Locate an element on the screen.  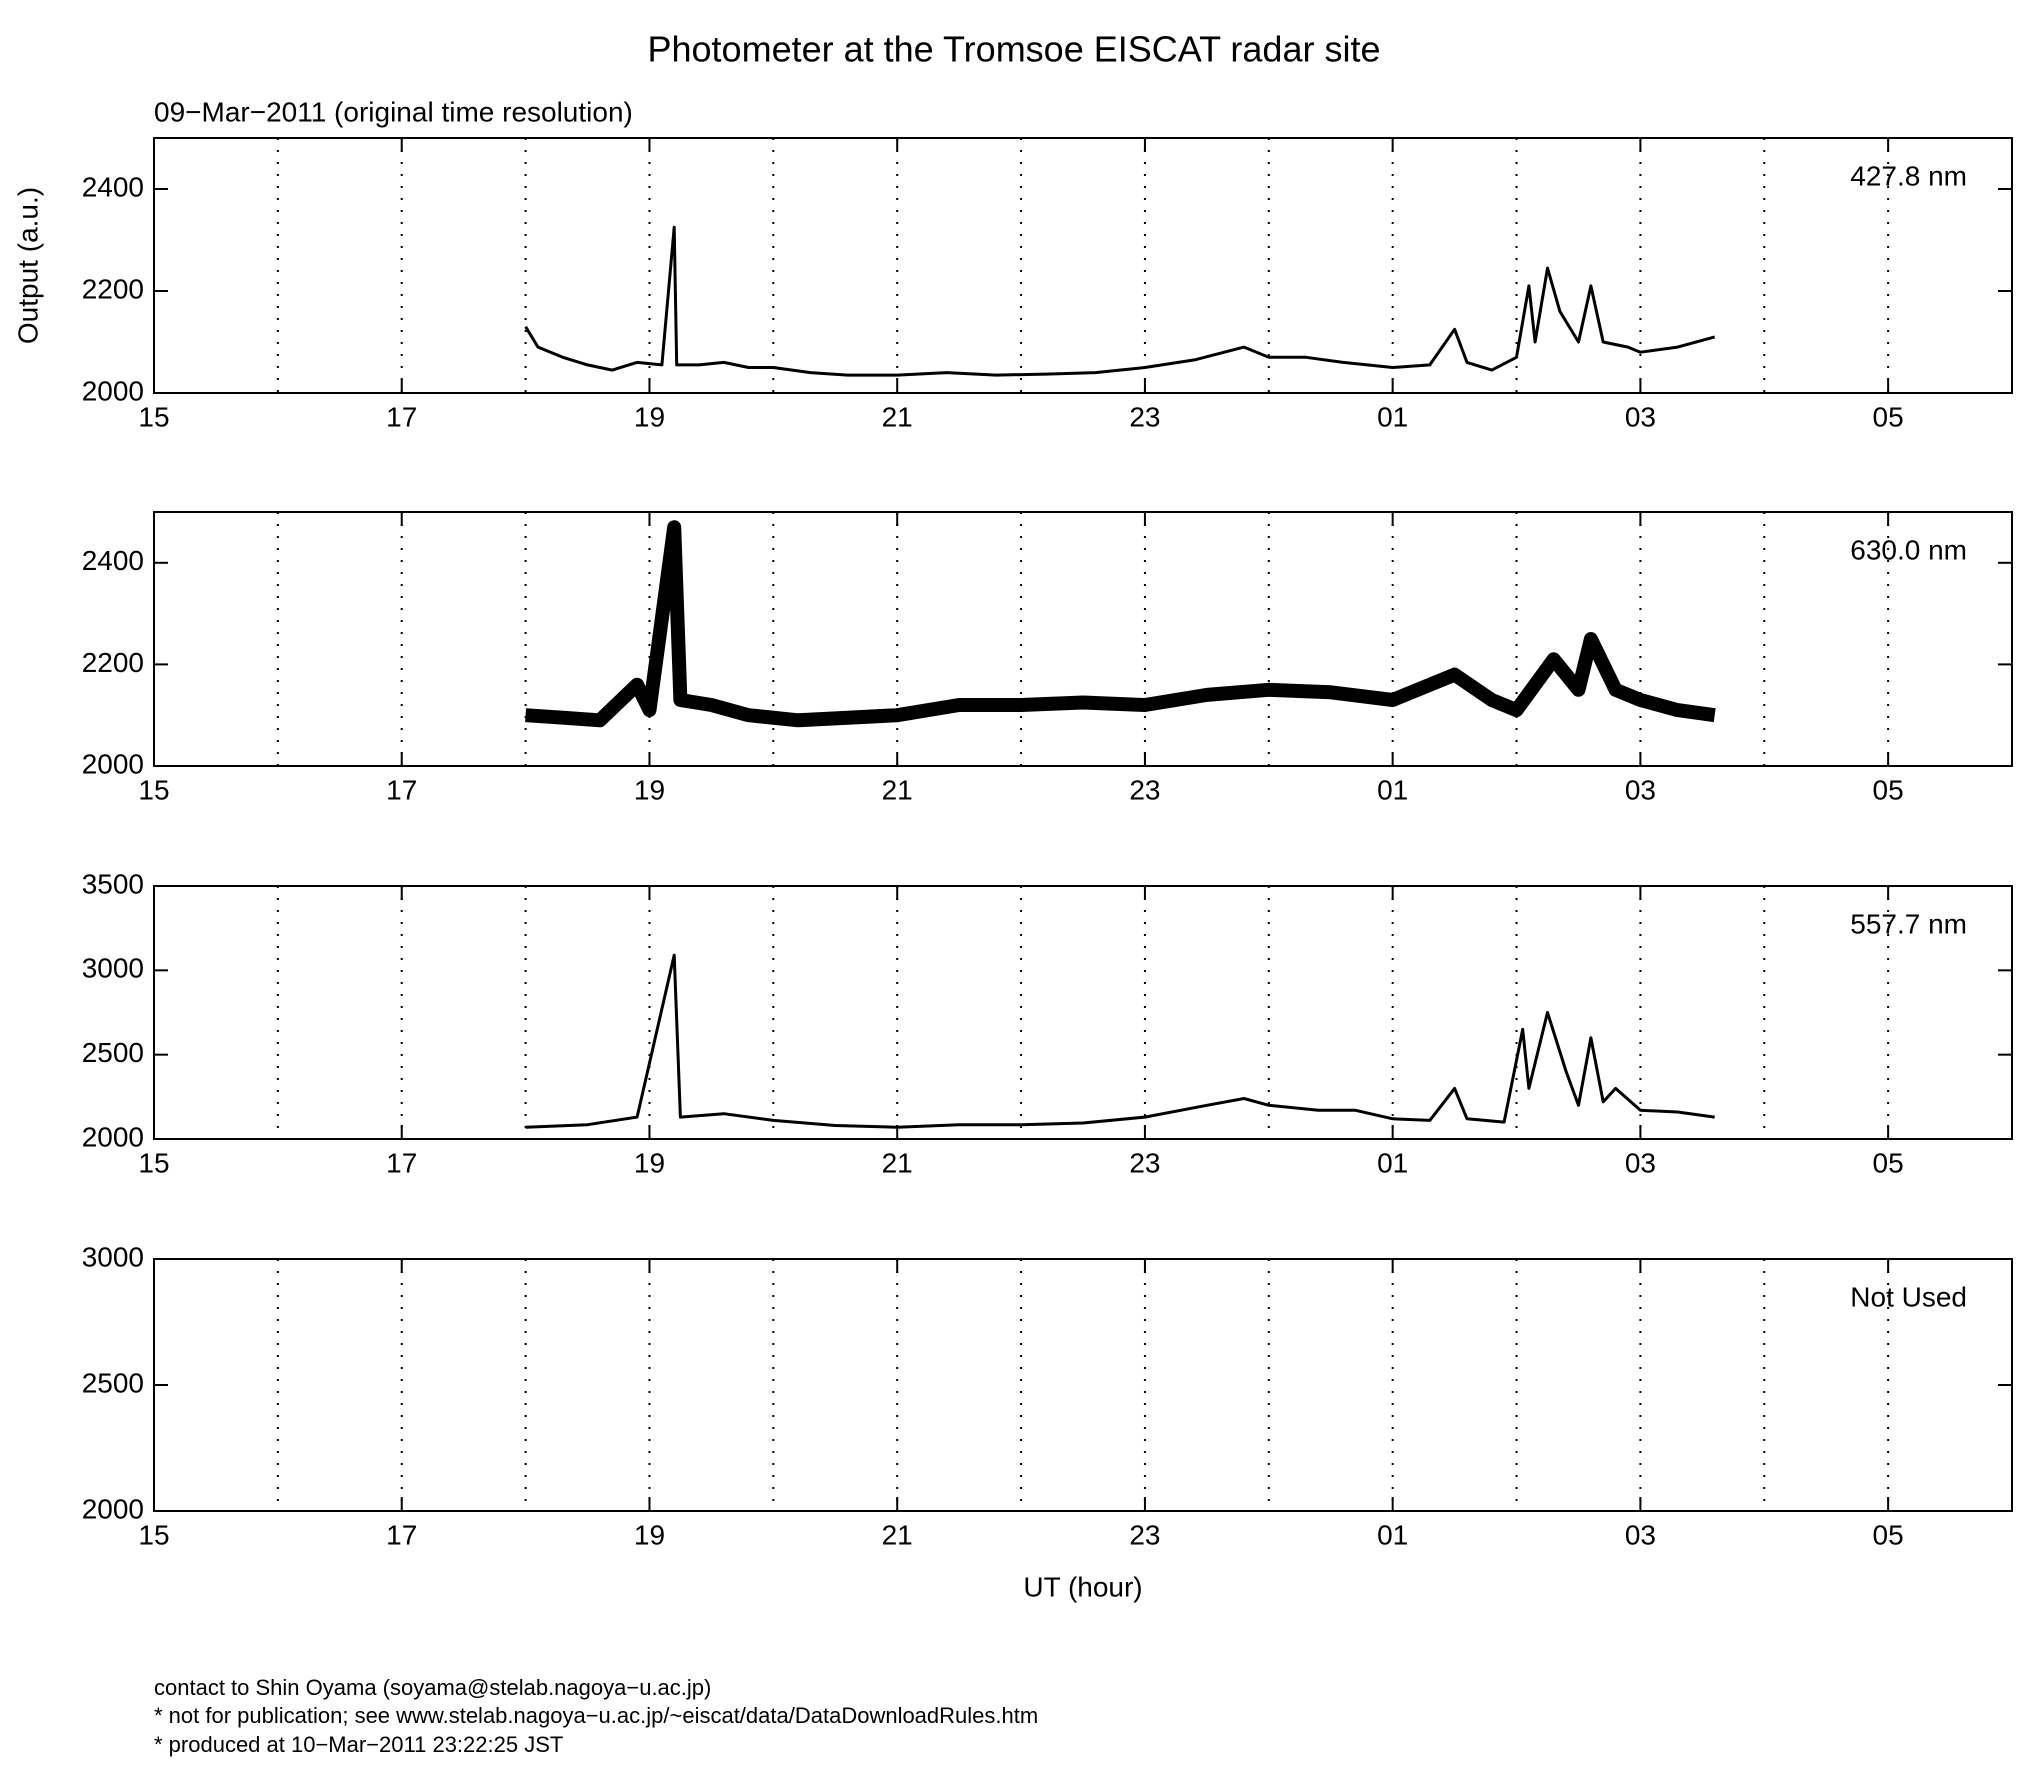
y-tick-label: 3500 is located at coordinates (113, 883).